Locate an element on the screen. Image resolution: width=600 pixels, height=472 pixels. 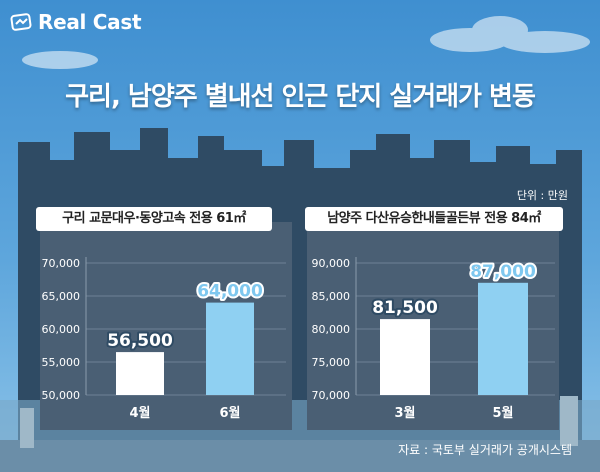
chart-2-category-label: 5월 is located at coordinates (502, 413).